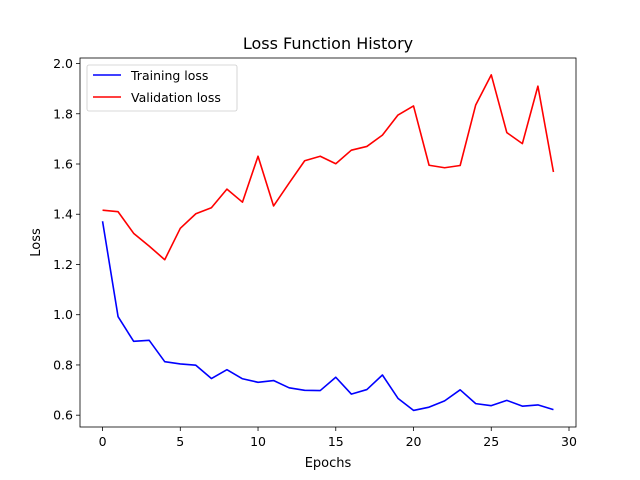 Image resolution: width=640 pixels, height=480 pixels. I want to click on y-tick-label: 1.2, so click(63, 264).